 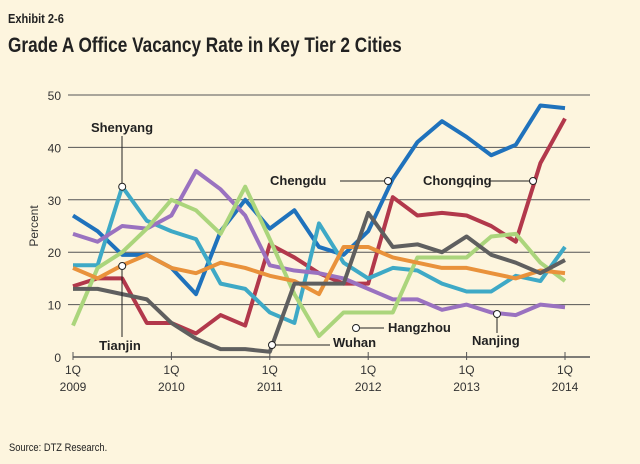 What do you see at coordinates (368, 387) in the screenshot?
I see `x-tick-year: 2012` at bounding box center [368, 387].